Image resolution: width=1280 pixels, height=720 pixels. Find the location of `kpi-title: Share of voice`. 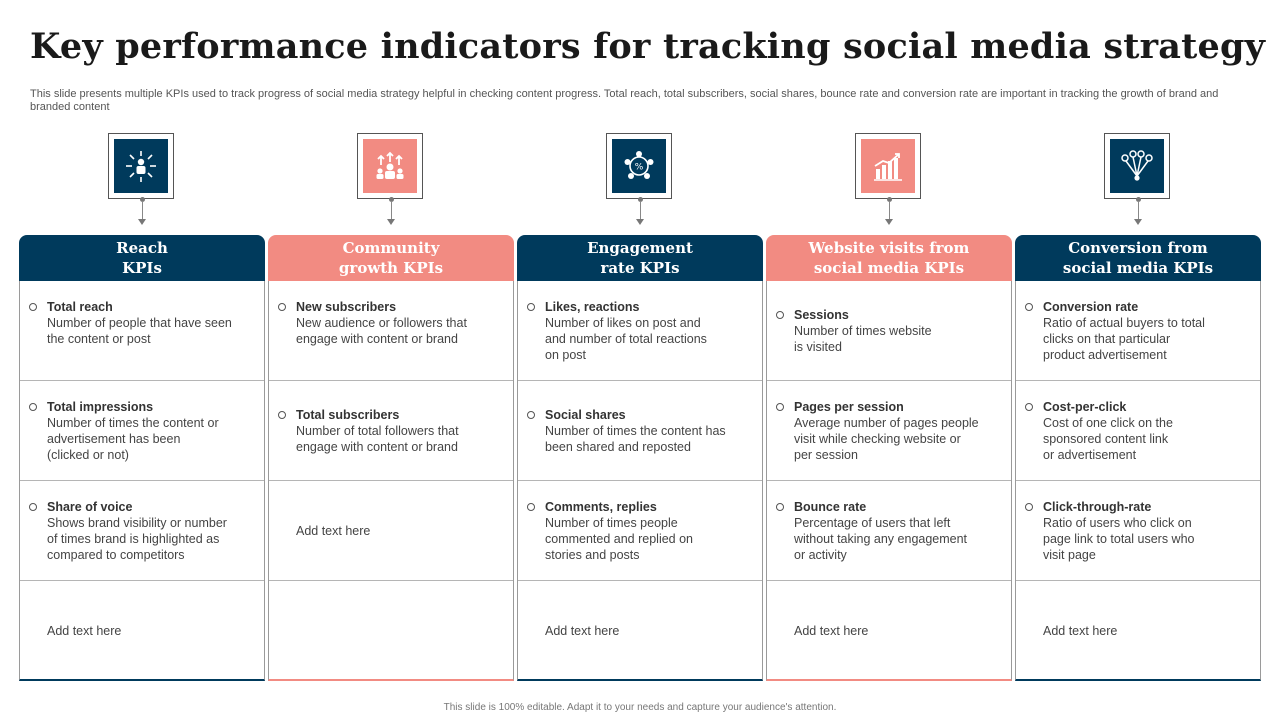

kpi-title: Share of voice is located at coordinates (90, 507).